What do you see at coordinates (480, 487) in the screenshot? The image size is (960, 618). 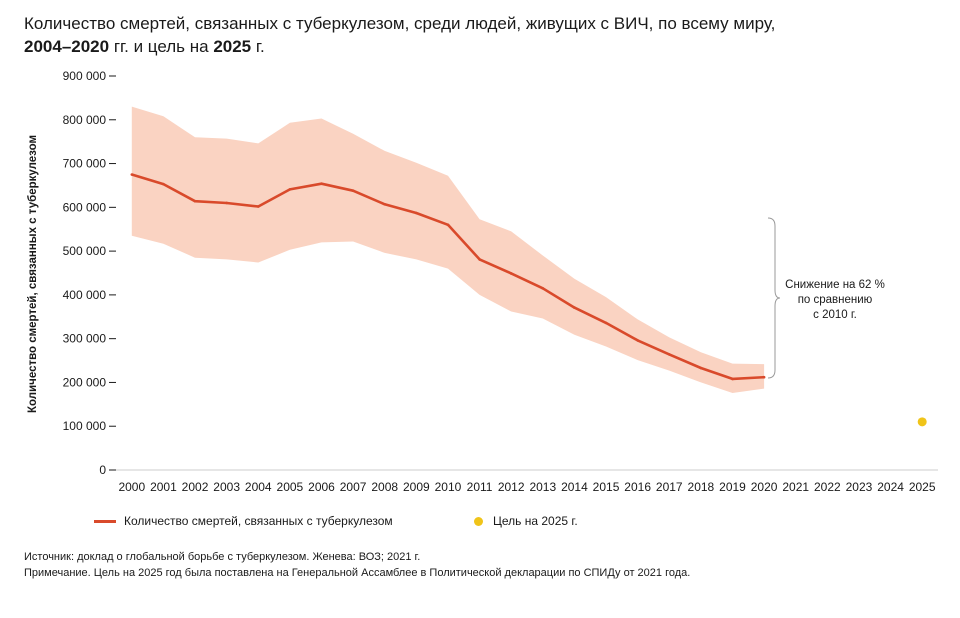 I see `x-tick-label: 2011` at bounding box center [480, 487].